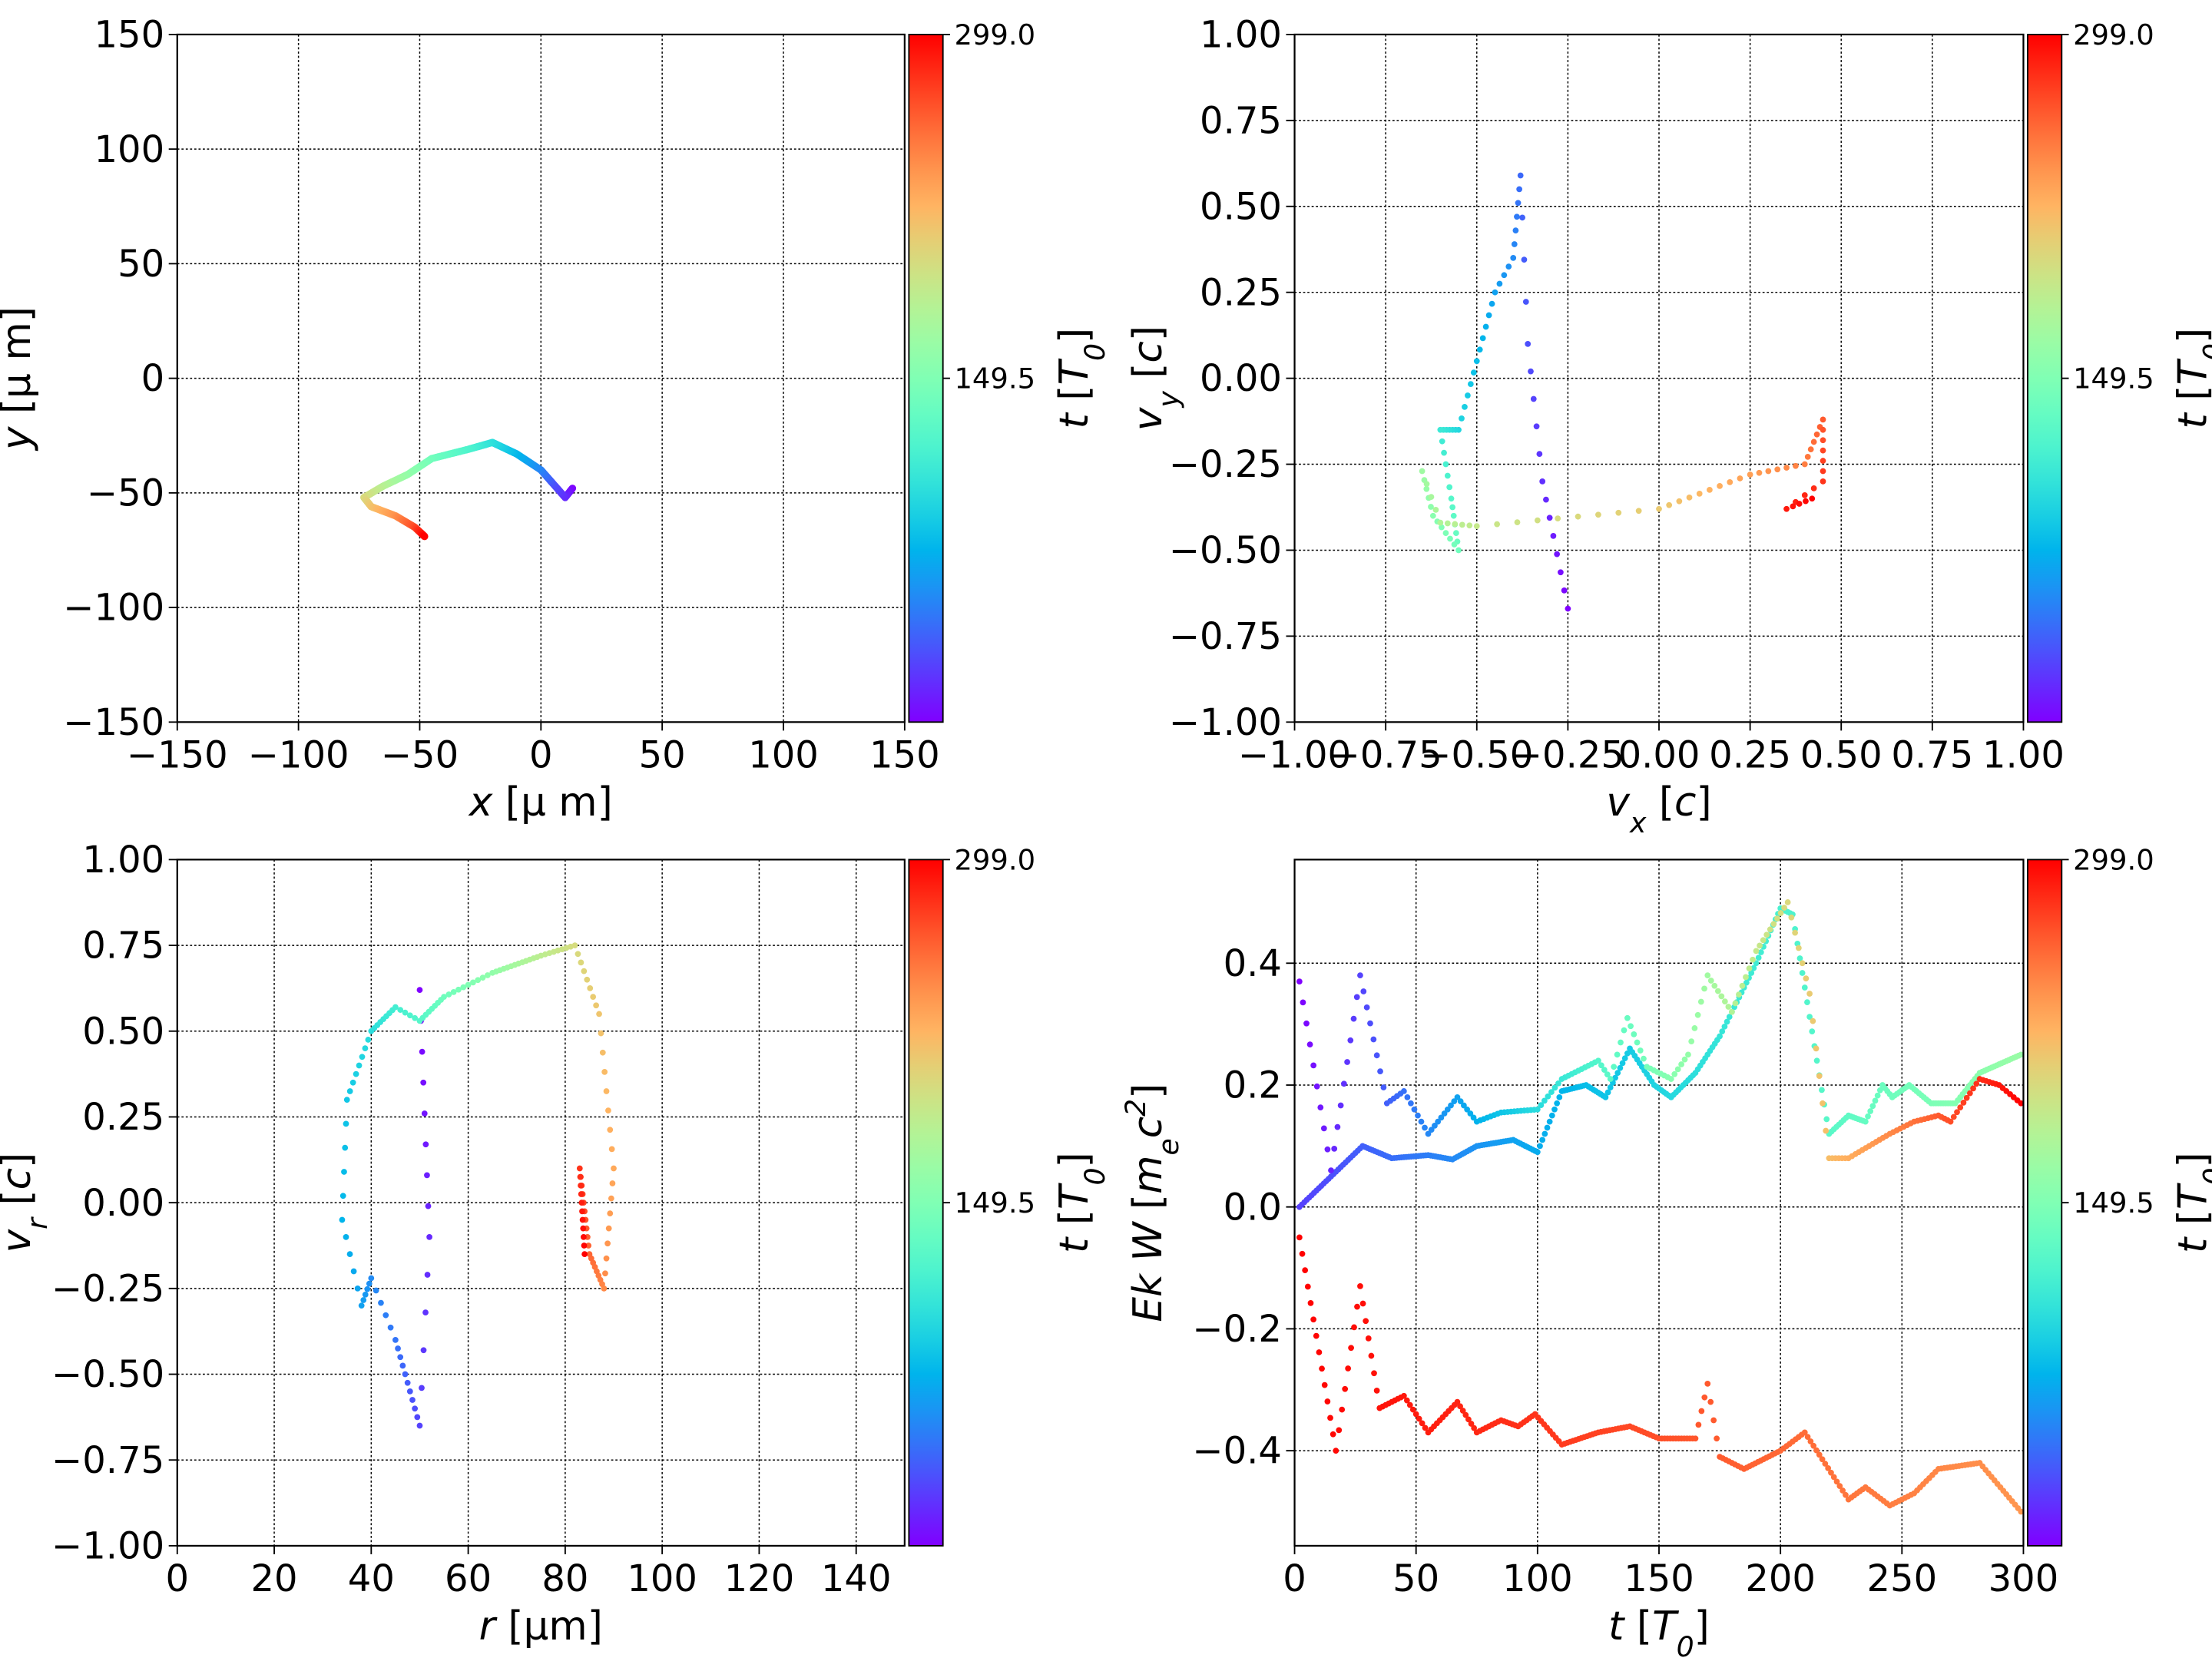  I want to click on y-axis-label-part: y, so click(1168, 400).